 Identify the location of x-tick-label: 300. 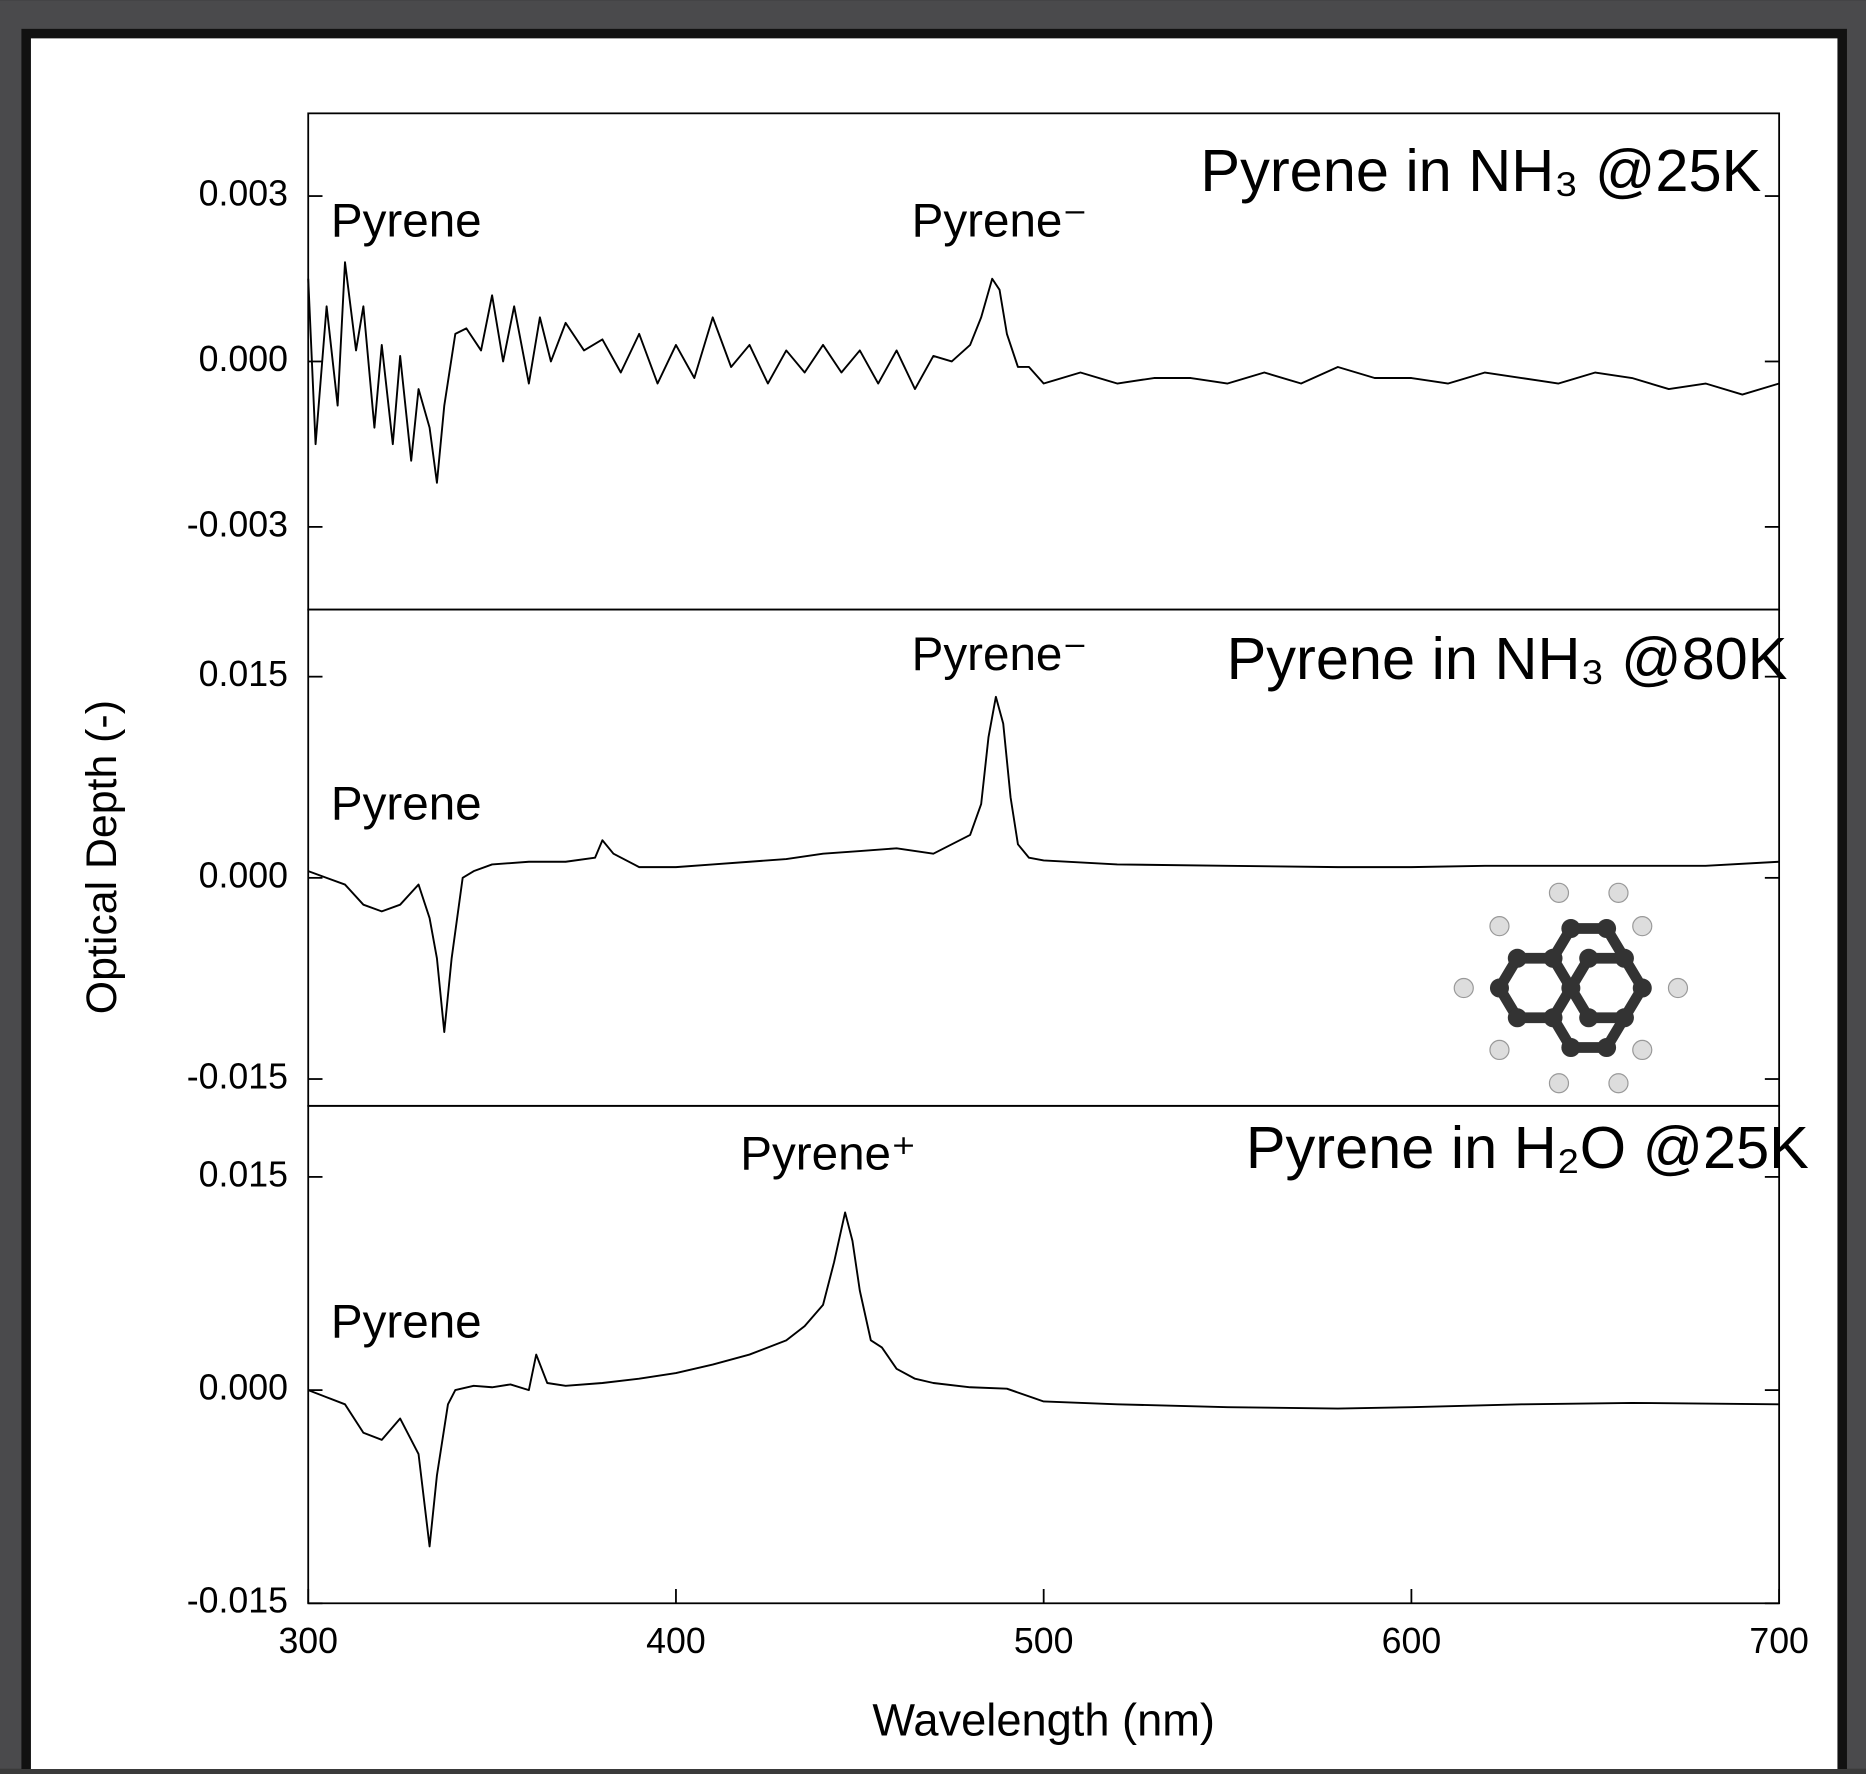
(308, 1641).